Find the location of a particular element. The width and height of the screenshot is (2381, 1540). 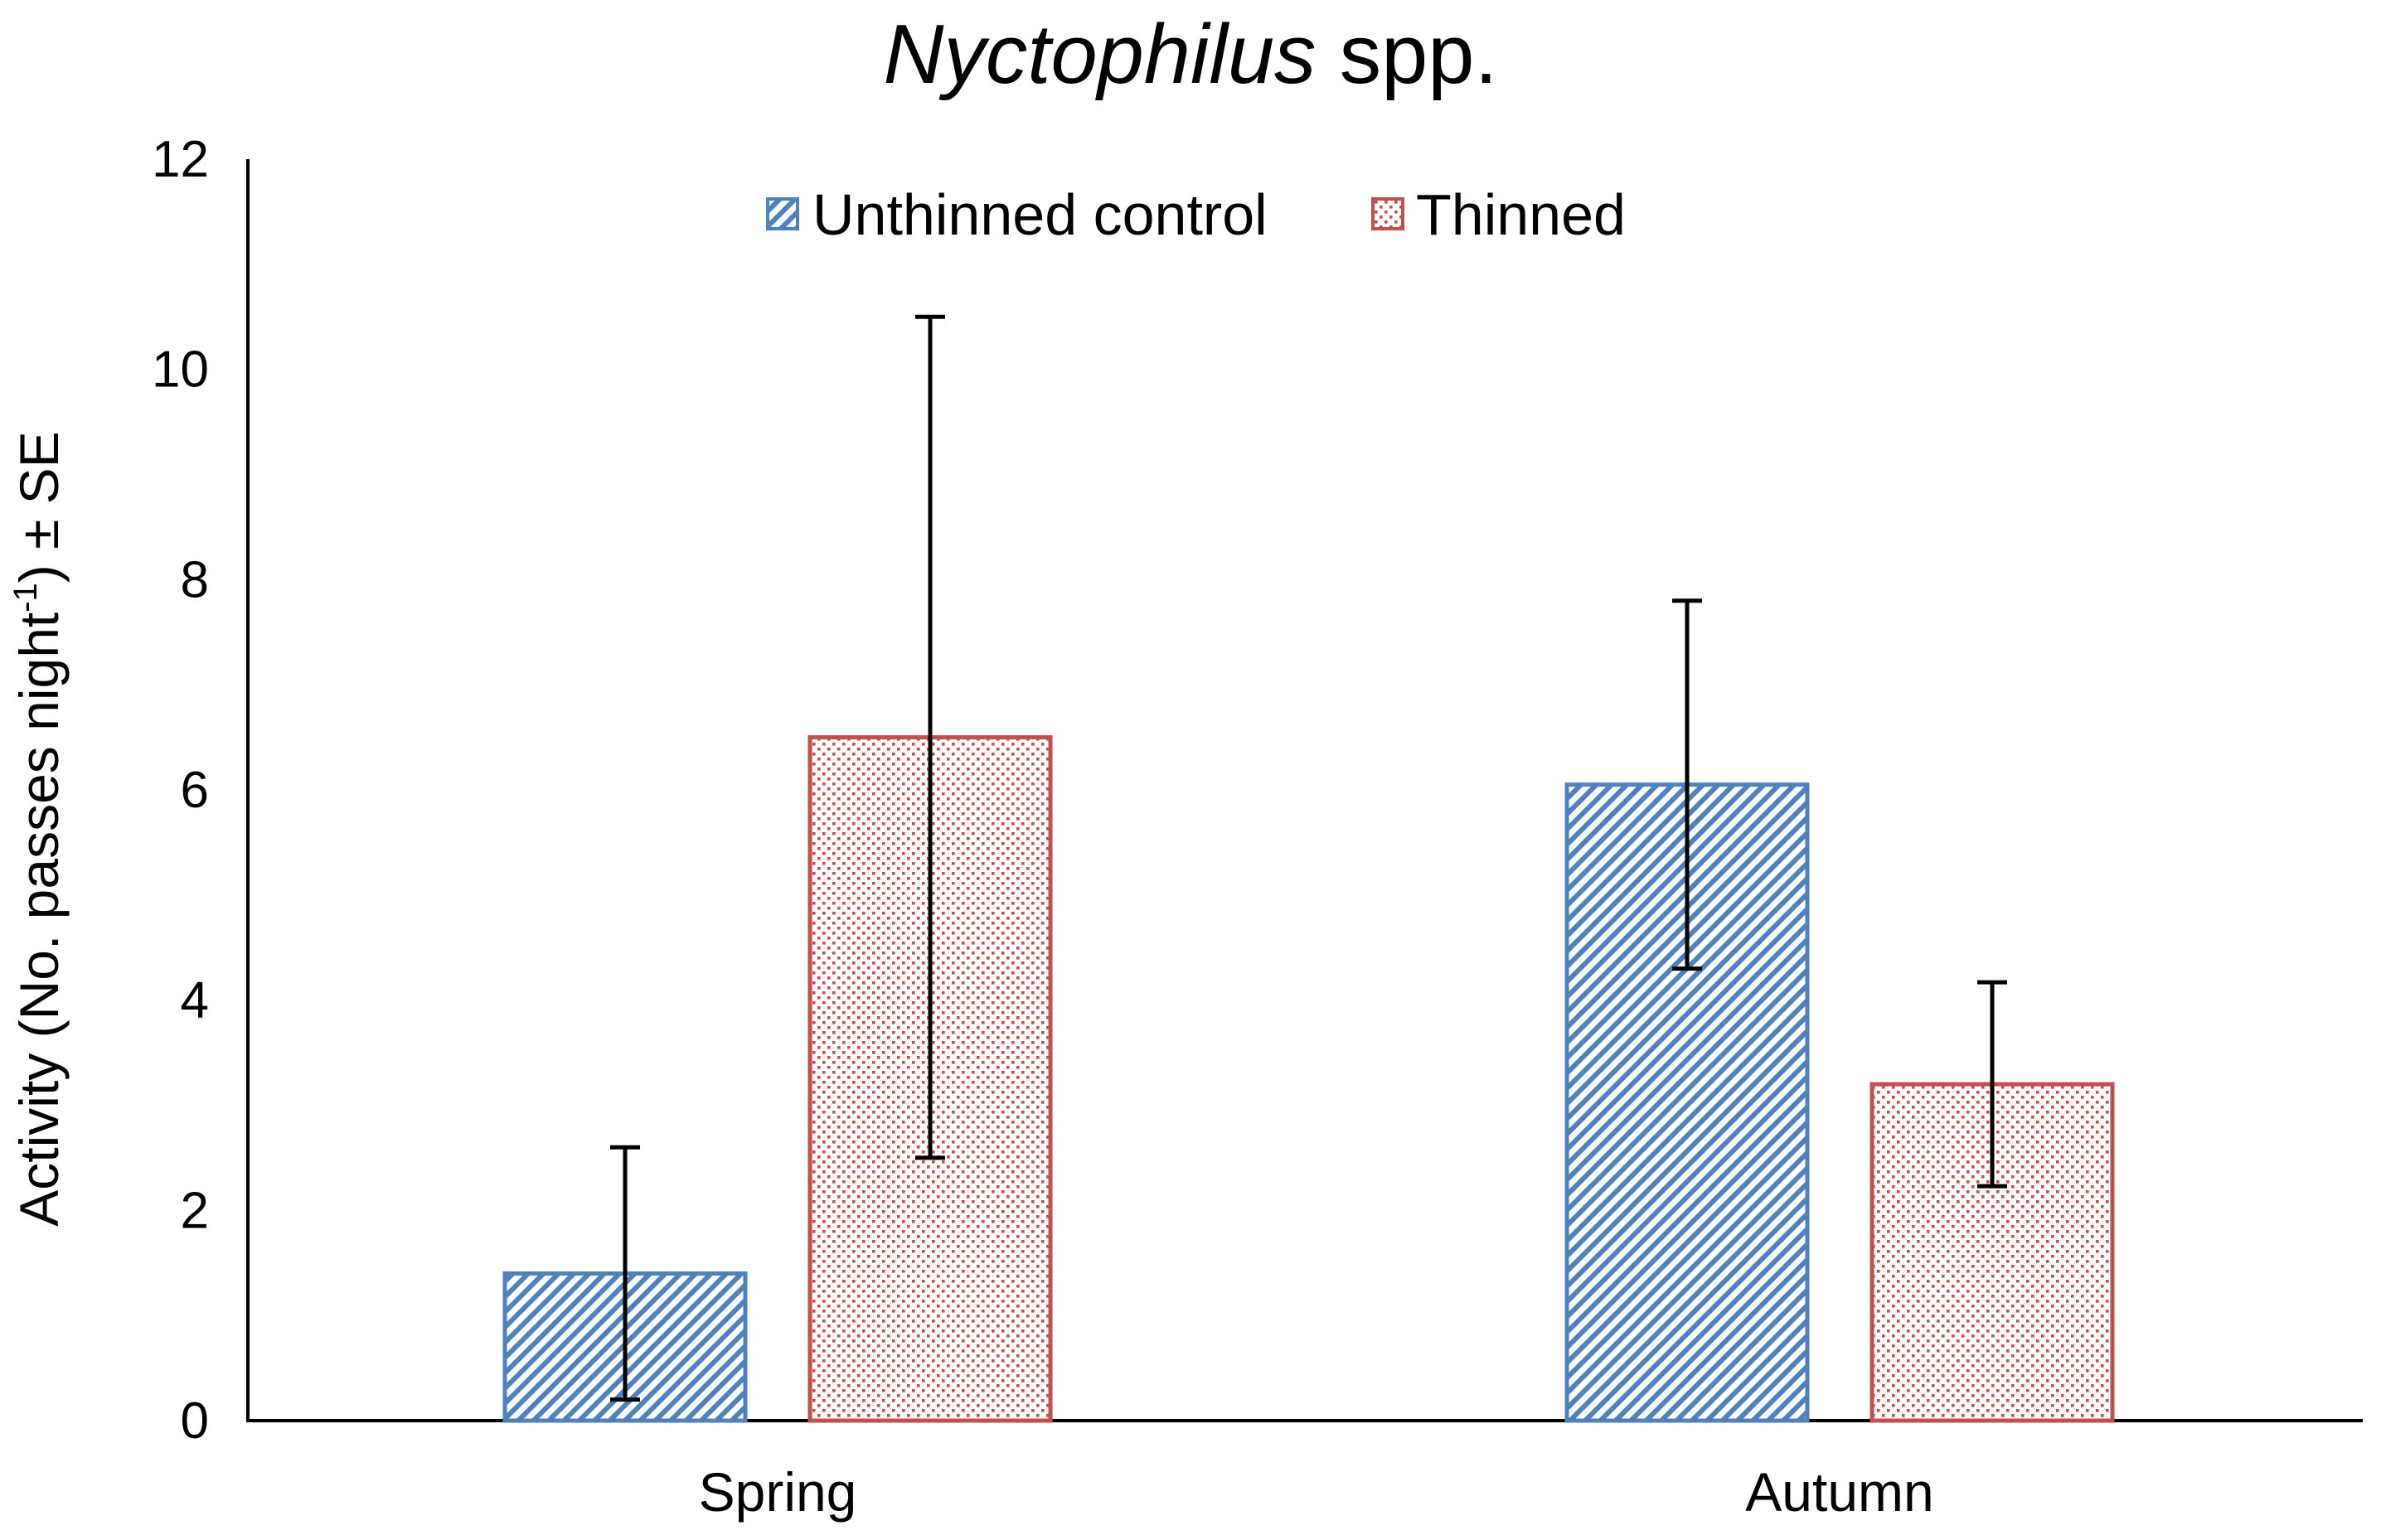

y-axis-label-tail: ) ± SE is located at coordinates (39, 507).